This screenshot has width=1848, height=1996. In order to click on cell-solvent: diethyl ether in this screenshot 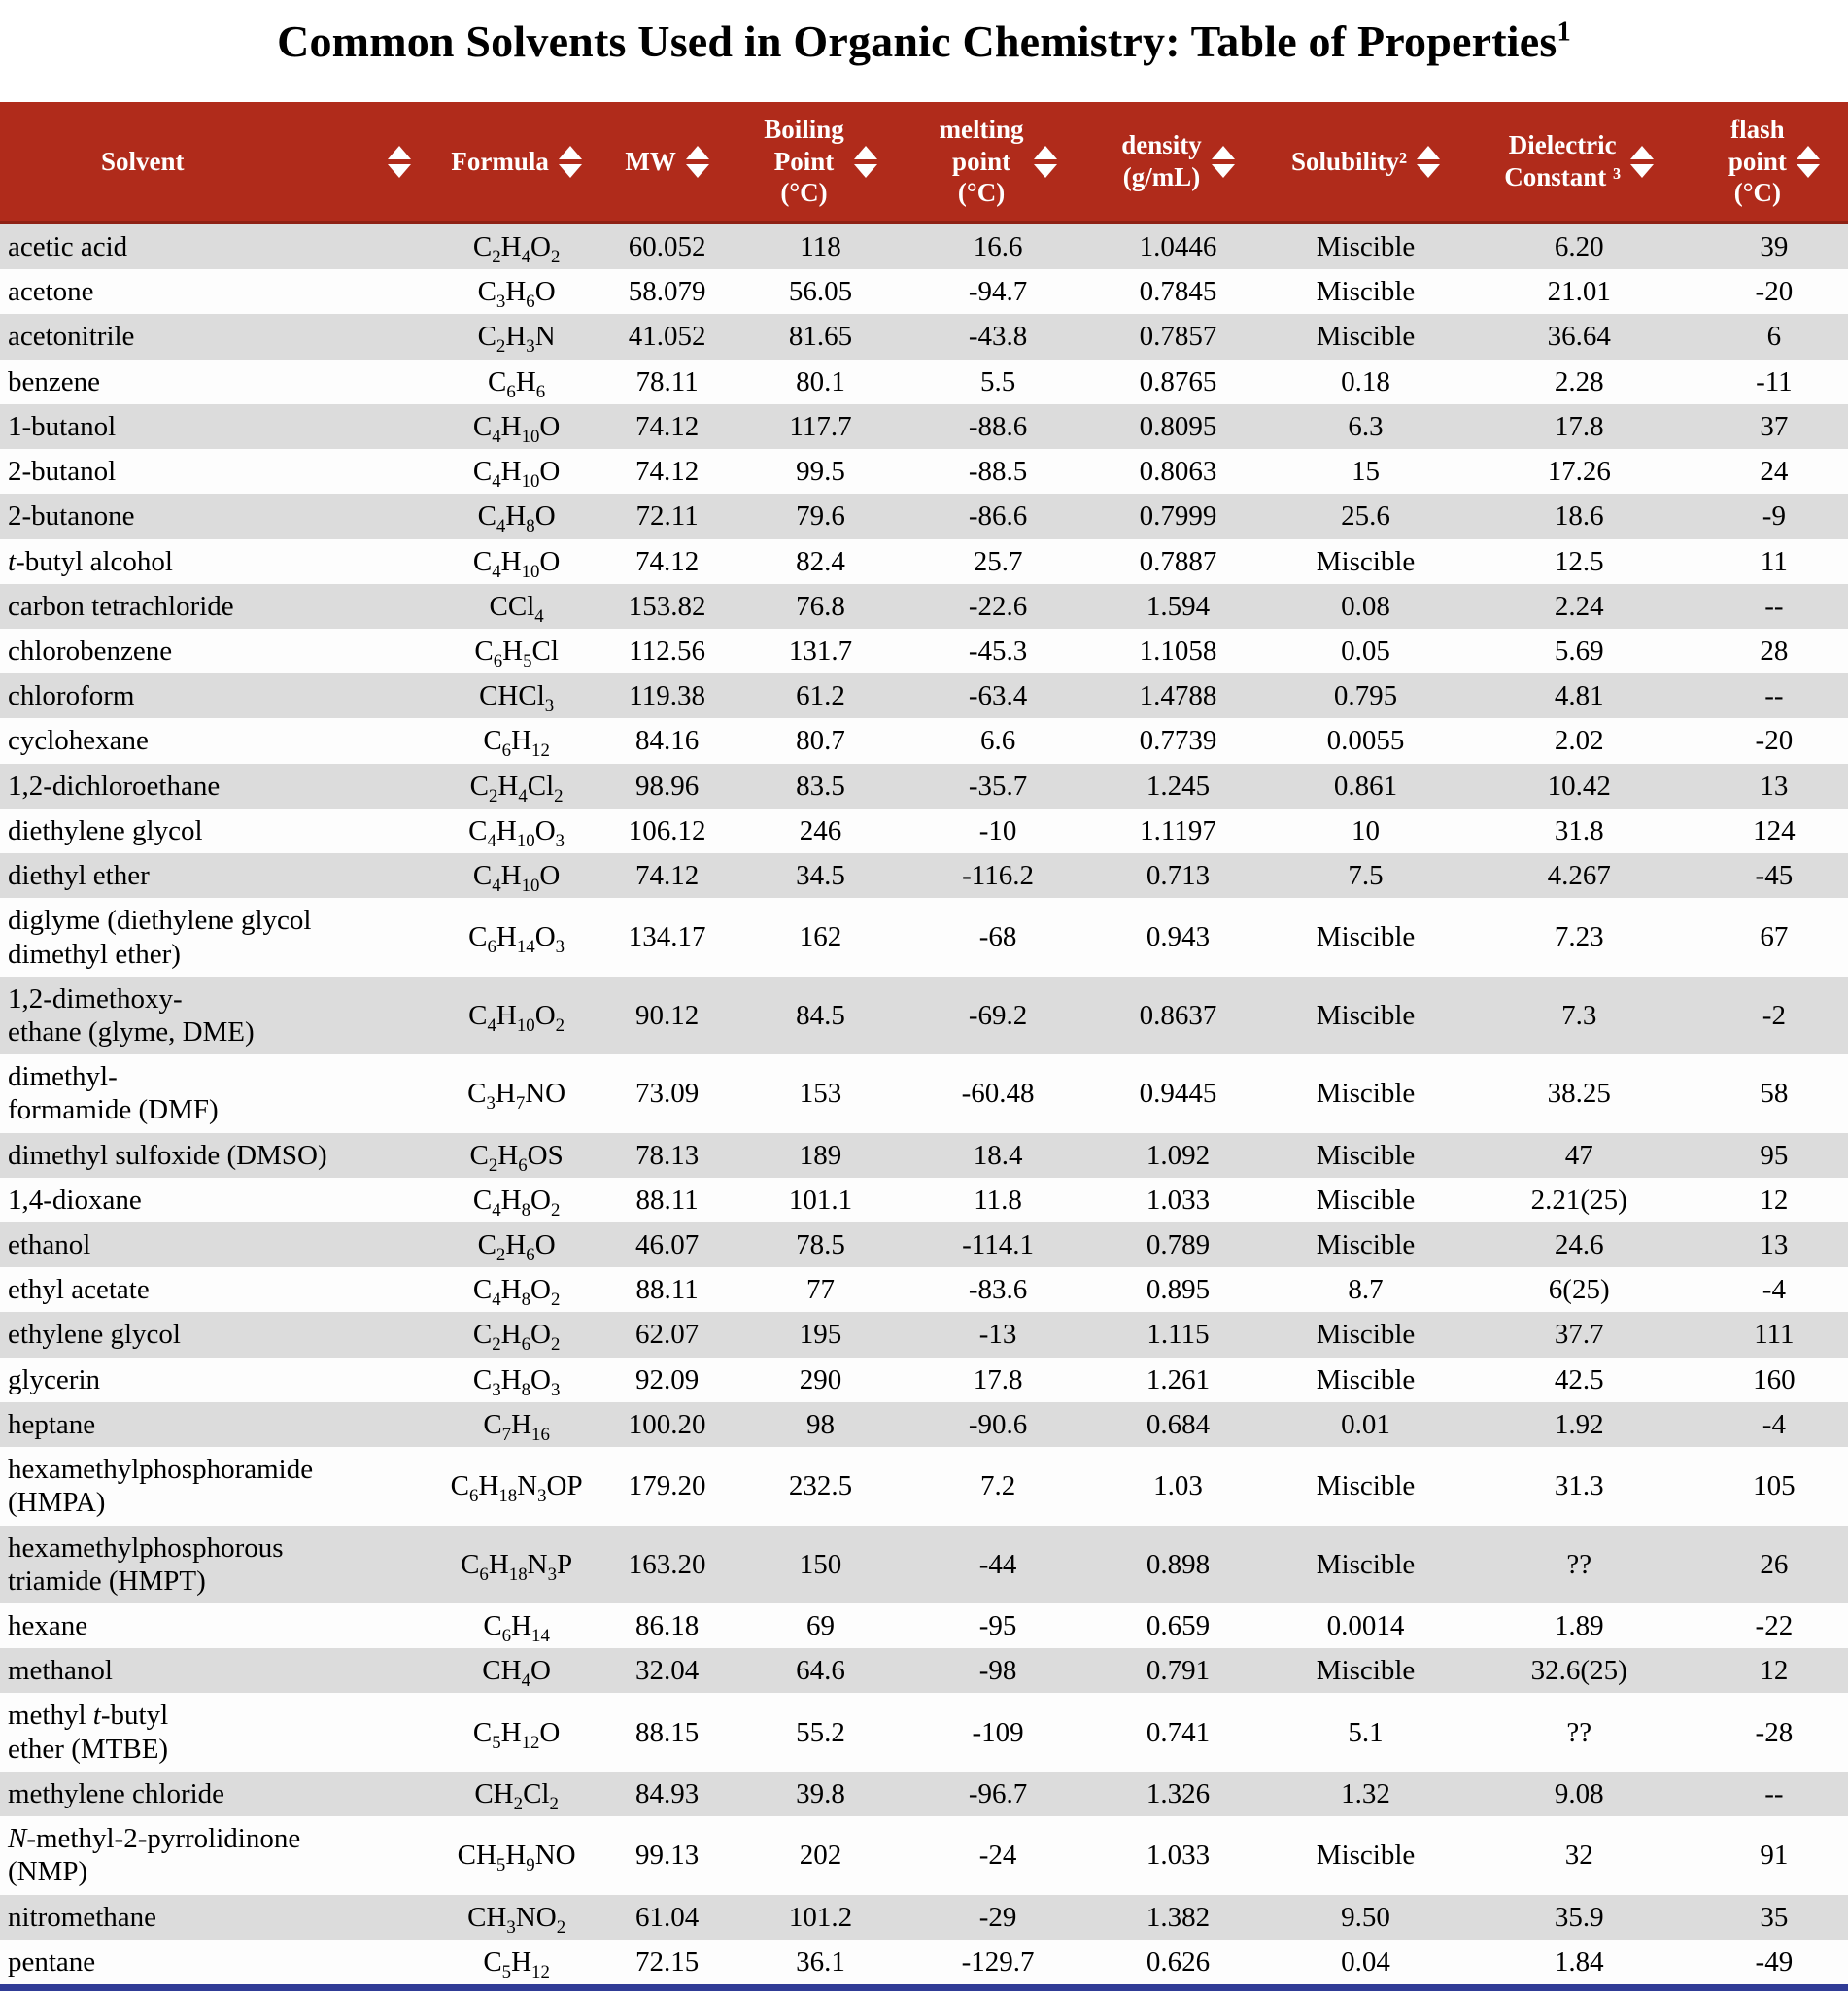, I will do `click(214, 876)`.